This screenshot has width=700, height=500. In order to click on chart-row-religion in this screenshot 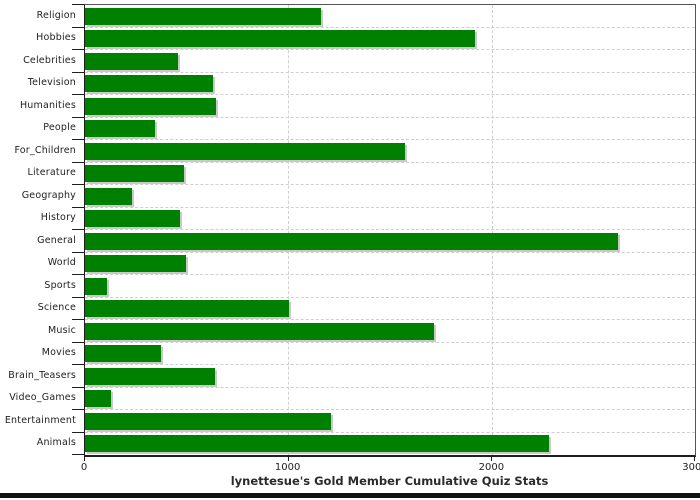, I will do `click(390, 16)`.